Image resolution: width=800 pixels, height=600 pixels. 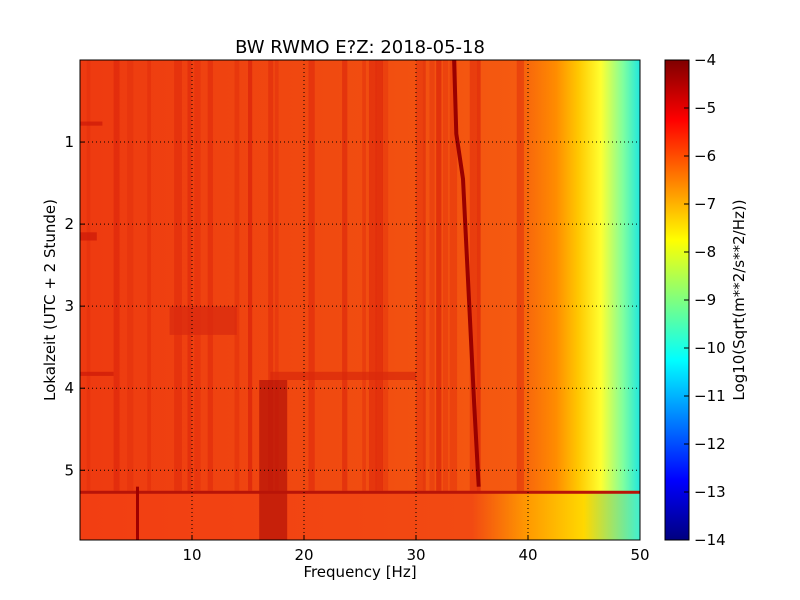 I want to click on x-tick-label: 10, so click(x=191, y=555).